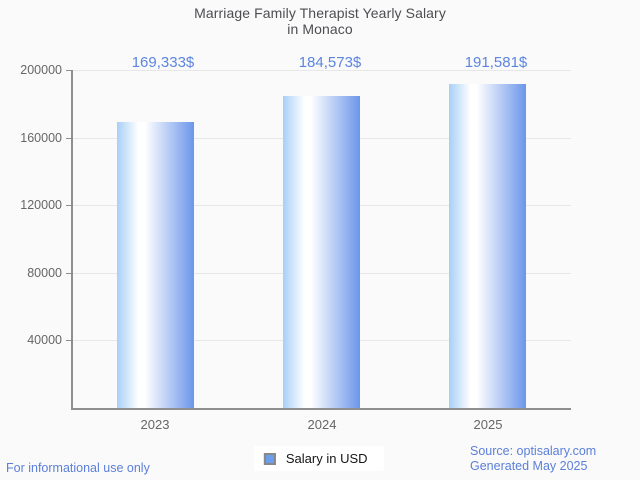 The width and height of the screenshot is (640, 480). I want to click on source-line: Source: optisalary.com, so click(533, 451).